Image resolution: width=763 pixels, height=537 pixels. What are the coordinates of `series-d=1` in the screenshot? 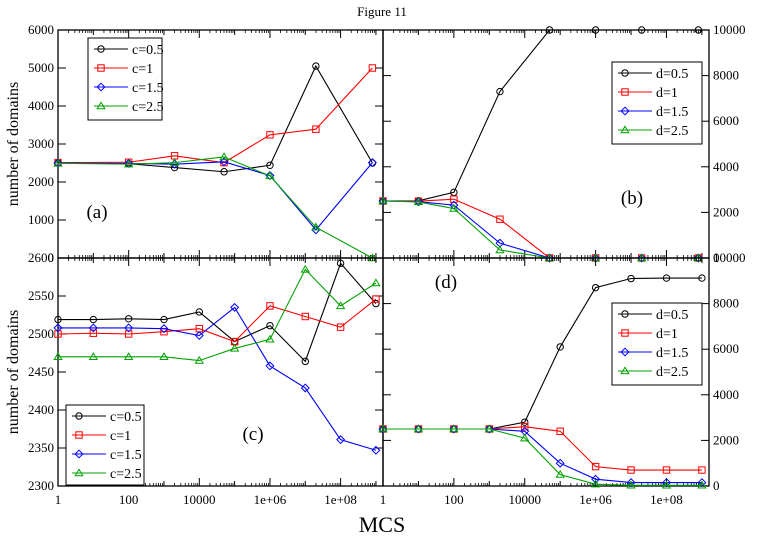 It's located at (542, 448).